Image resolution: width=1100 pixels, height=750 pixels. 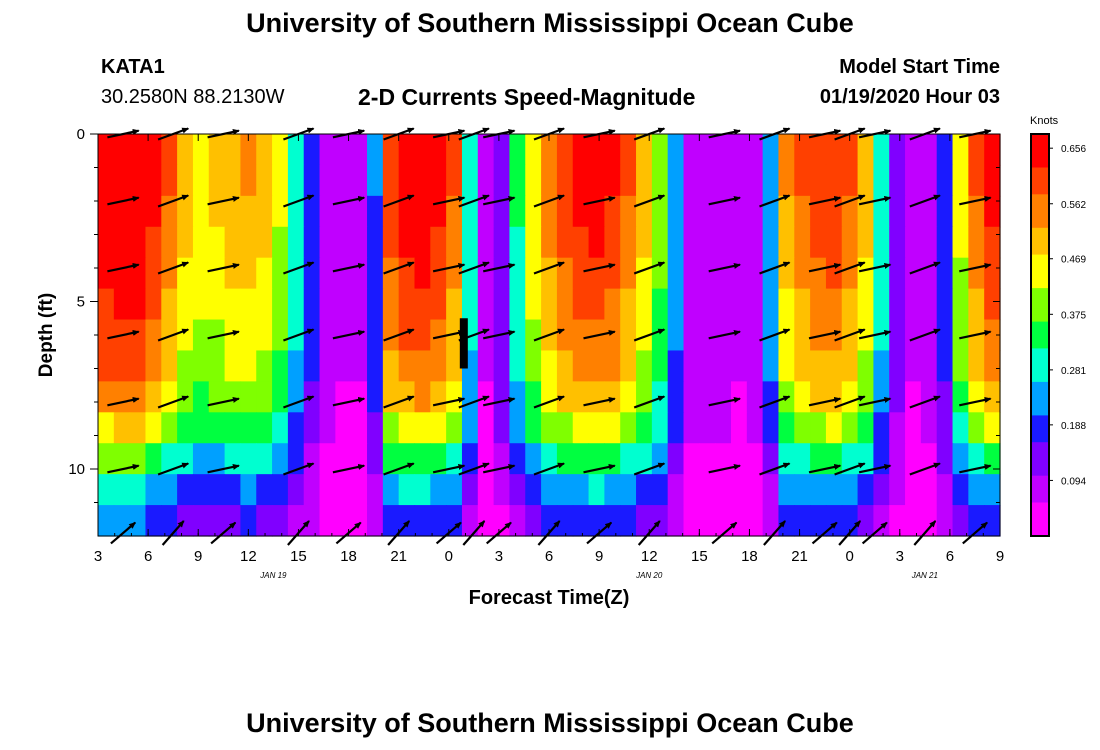 I want to click on legend-tick-label: 0.562, so click(x=1073, y=205).